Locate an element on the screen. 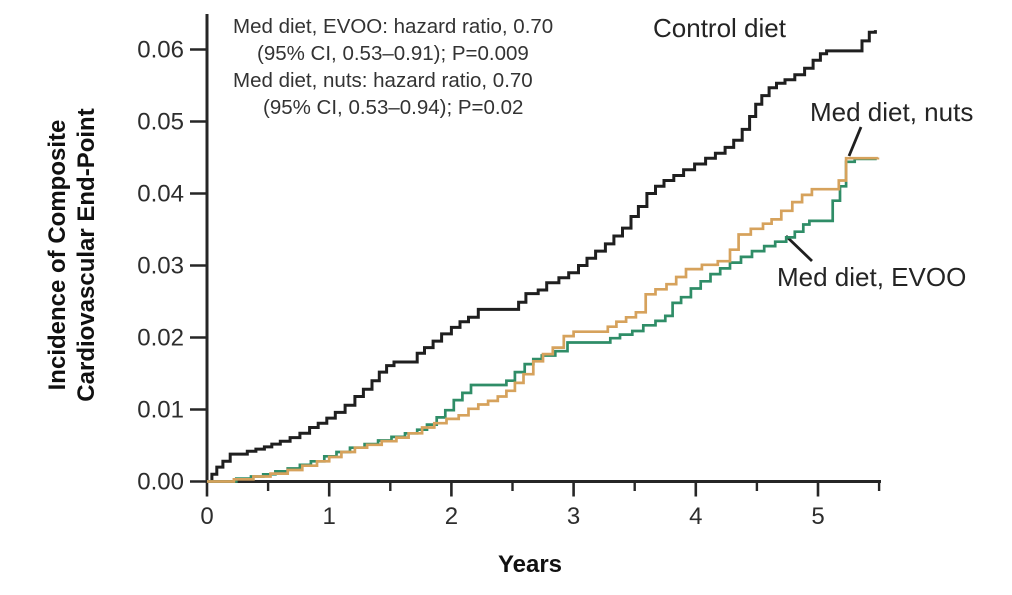 The height and width of the screenshot is (595, 1012). y-tick-label-0.00: 0.00 is located at coordinates (160, 482).